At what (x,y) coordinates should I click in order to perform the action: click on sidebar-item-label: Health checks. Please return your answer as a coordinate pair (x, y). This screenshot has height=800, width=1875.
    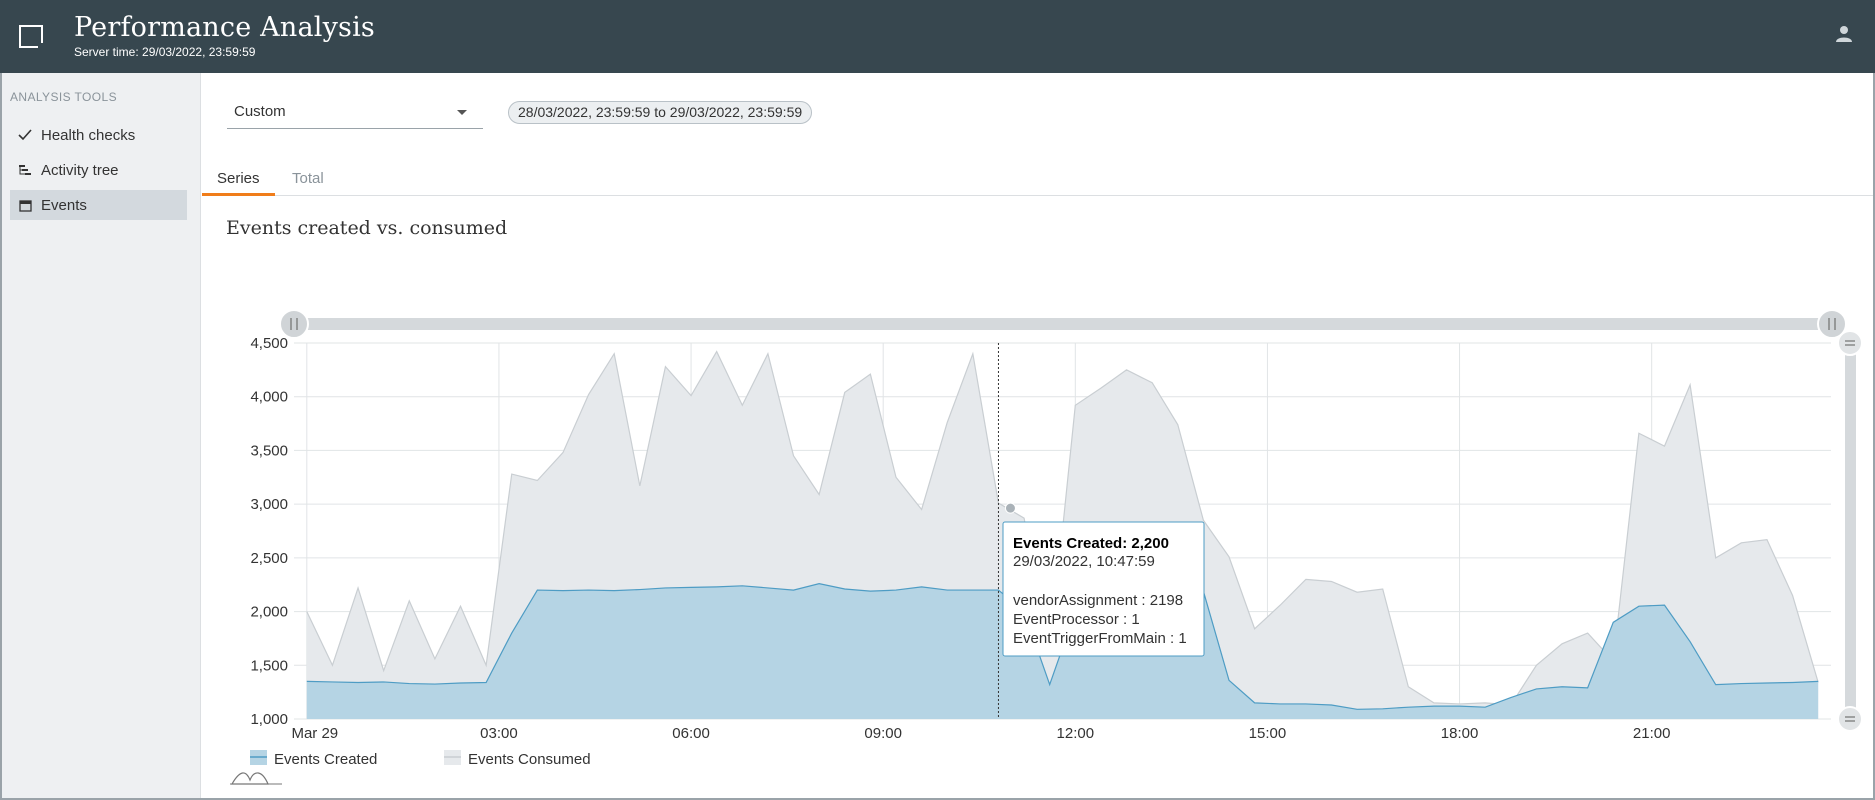
    Looking at the image, I should click on (88, 135).